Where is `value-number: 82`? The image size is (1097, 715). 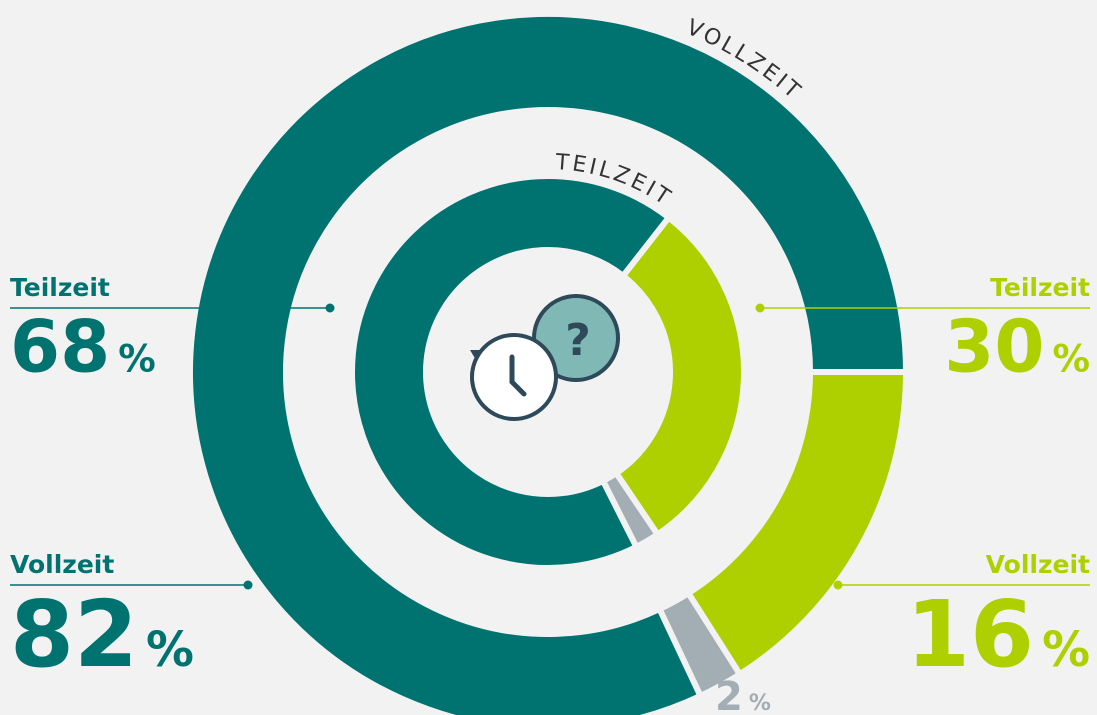
value-number: 82 is located at coordinates (74, 634).